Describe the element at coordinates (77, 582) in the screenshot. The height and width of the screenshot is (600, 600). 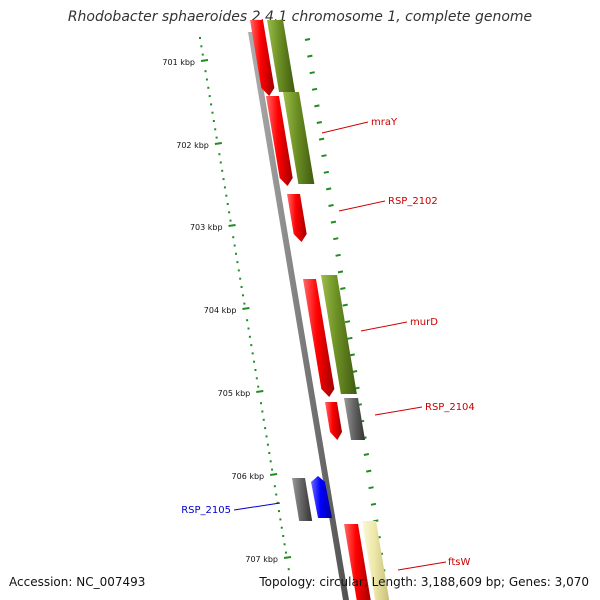
I see `accession-text: Accession: NC_007493` at that location.